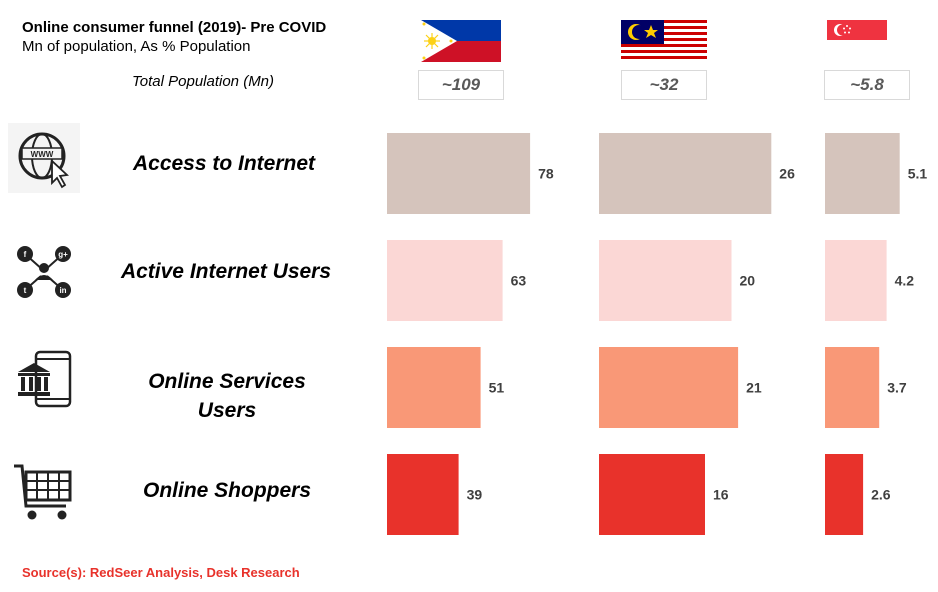 Image resolution: width=938 pixels, height=592 pixels. Describe the element at coordinates (754, 388) in the screenshot. I see `bar-value-c1-r2: 21` at that location.